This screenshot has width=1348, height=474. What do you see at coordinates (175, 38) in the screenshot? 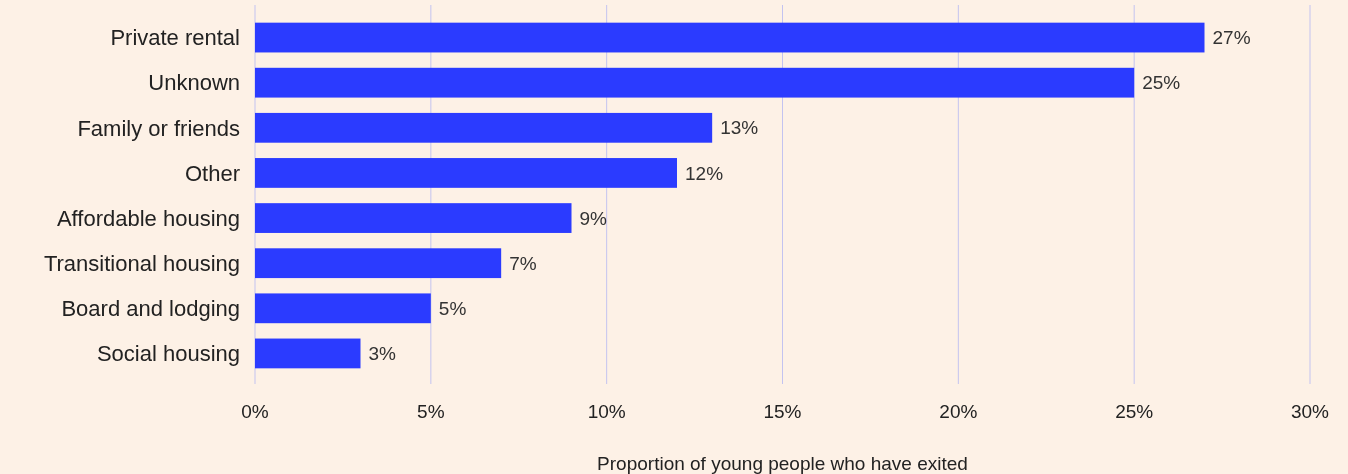
I see `y-tick-label: Private rental` at bounding box center [175, 38].